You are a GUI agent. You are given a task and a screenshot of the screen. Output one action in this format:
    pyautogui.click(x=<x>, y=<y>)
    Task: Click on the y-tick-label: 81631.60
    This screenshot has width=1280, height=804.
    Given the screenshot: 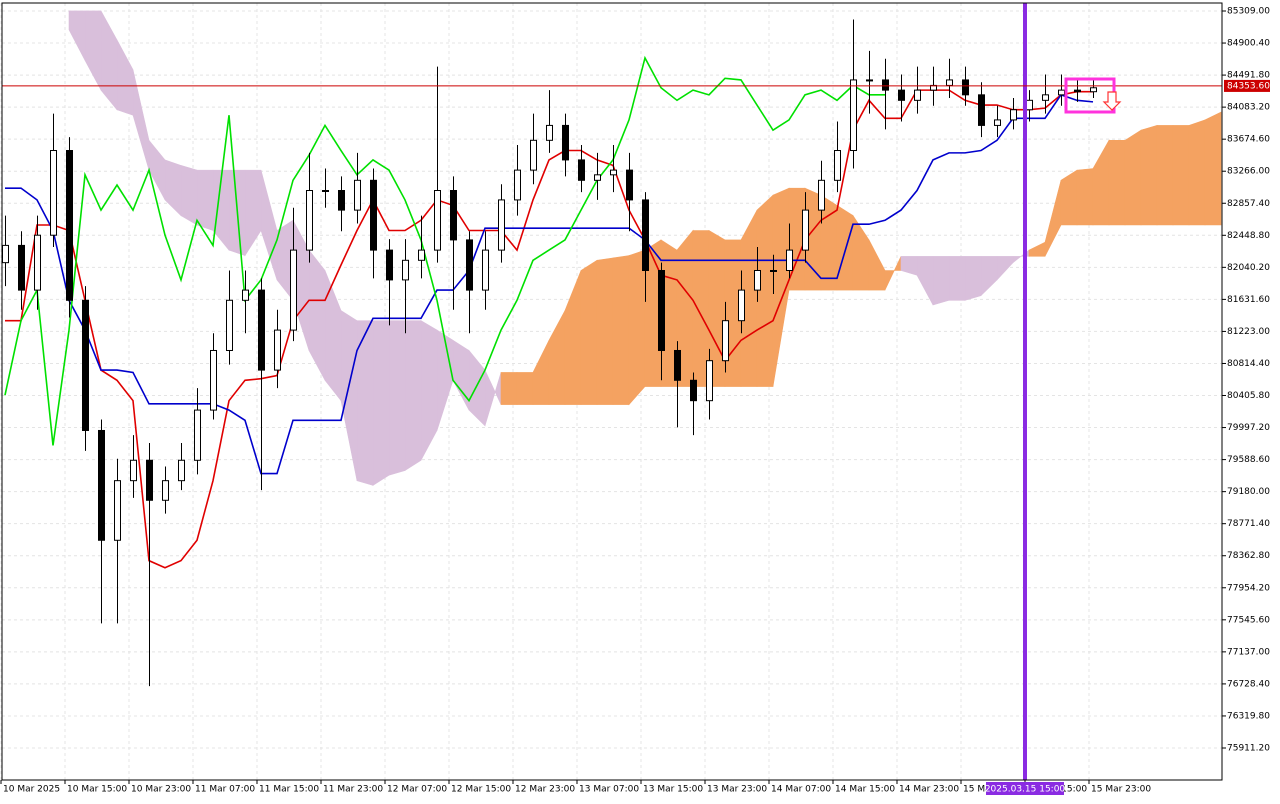 What is the action you would take?
    pyautogui.click(x=1248, y=300)
    